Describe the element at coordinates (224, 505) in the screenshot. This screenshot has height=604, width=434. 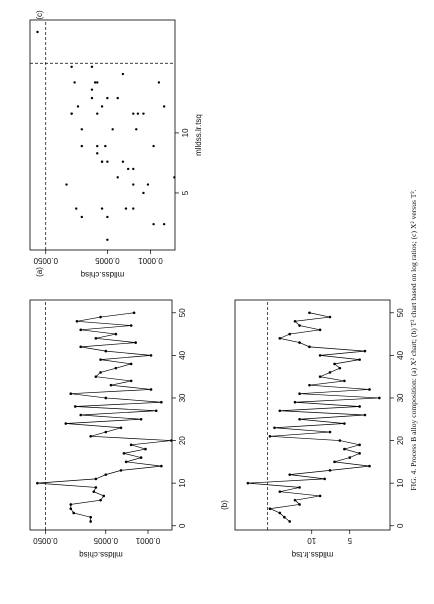
I see `panel-label: (b)` at that location.